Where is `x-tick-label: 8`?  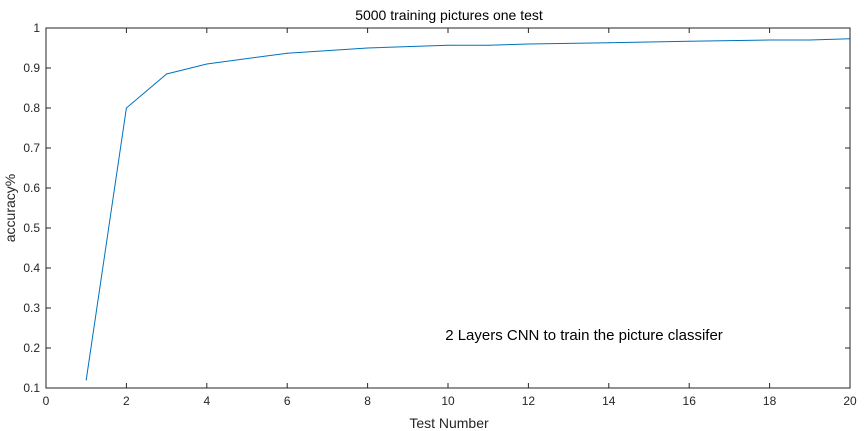 x-tick-label: 8 is located at coordinates (367, 401).